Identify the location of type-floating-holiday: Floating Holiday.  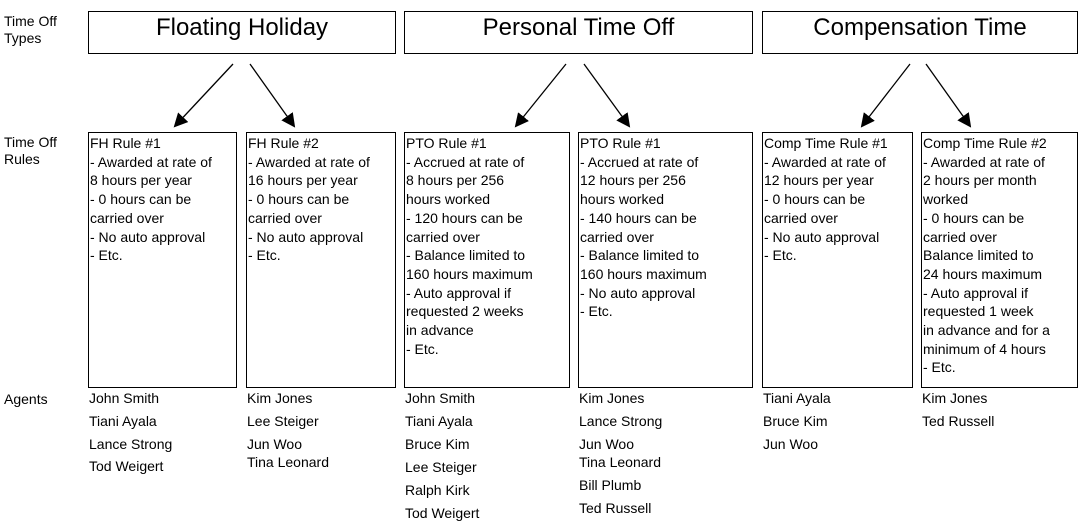
(242, 32).